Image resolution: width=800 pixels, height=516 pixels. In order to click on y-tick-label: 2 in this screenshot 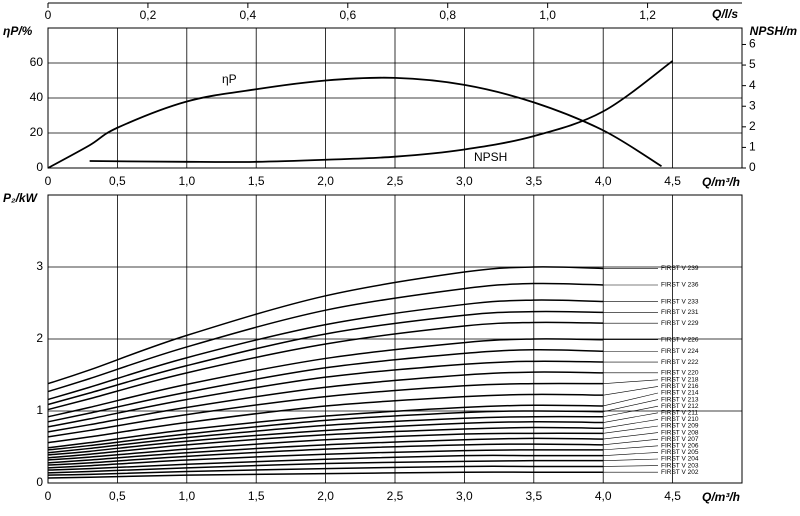, I will do `click(39, 338)`.